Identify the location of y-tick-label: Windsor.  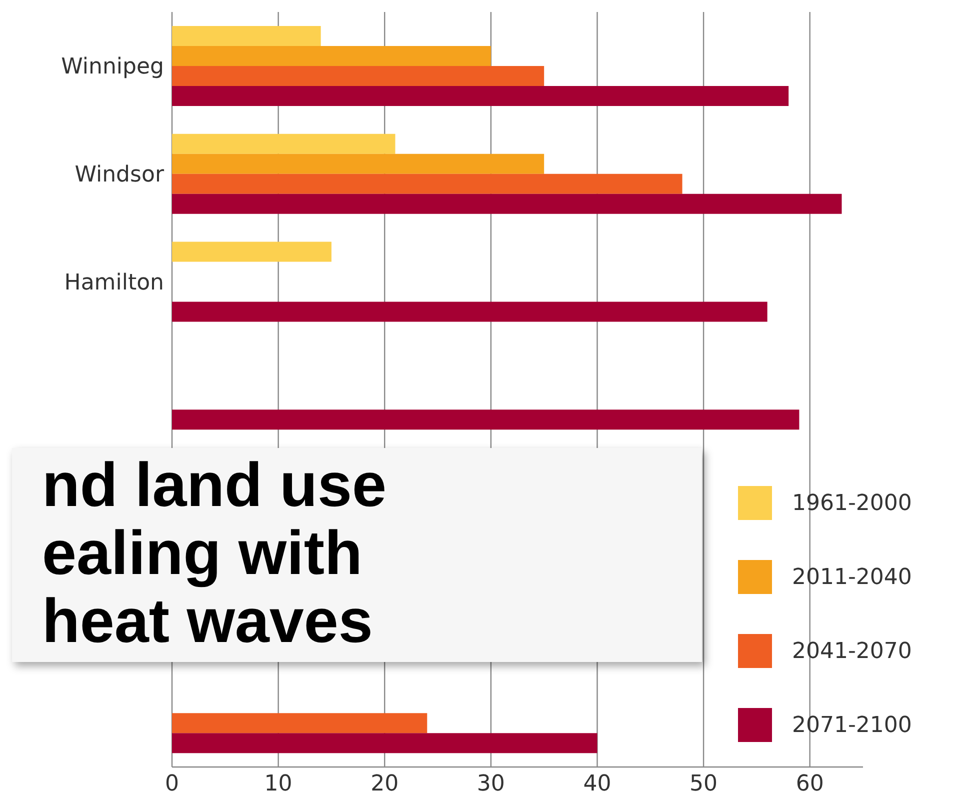
(119, 175).